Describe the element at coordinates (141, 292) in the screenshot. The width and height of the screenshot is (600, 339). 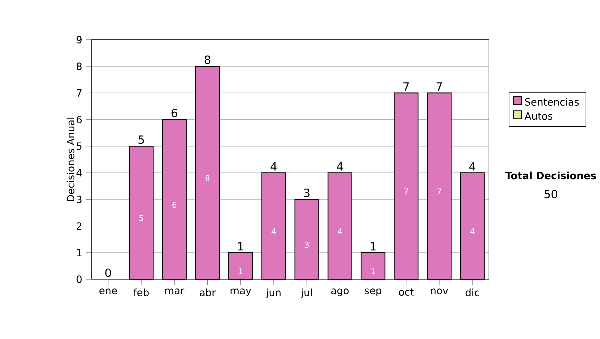
I see `x-tick-label: feb` at that location.